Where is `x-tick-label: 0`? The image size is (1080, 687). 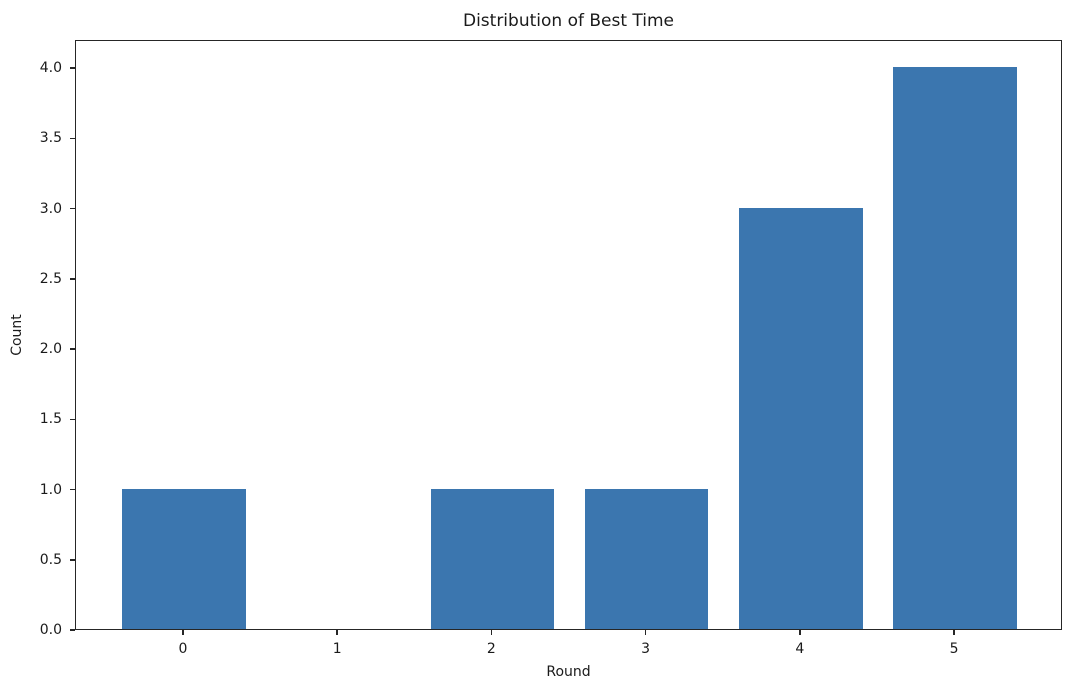
x-tick-label: 0 is located at coordinates (183, 649).